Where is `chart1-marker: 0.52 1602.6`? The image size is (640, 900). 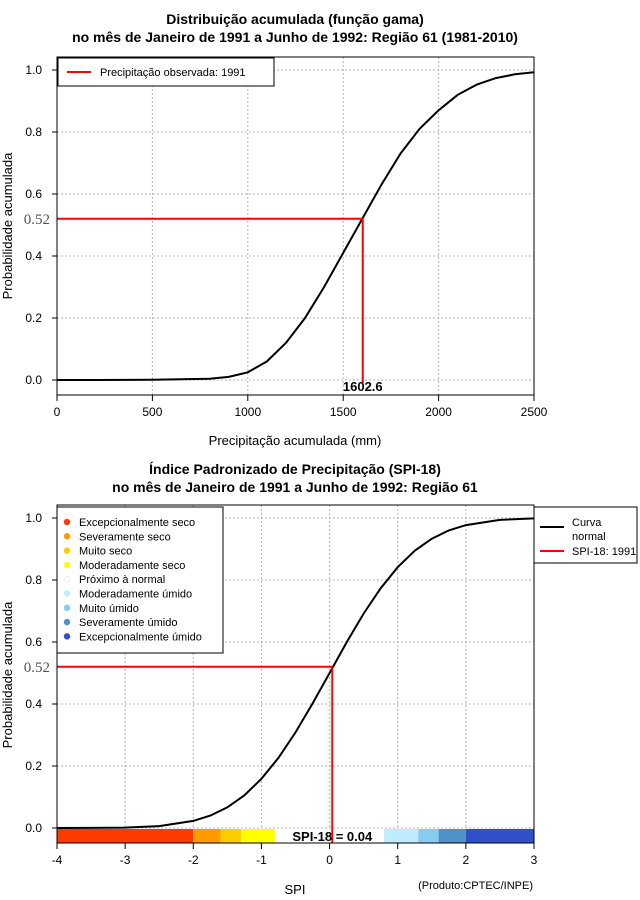 chart1-marker: 0.52 1602.6 is located at coordinates (203, 303).